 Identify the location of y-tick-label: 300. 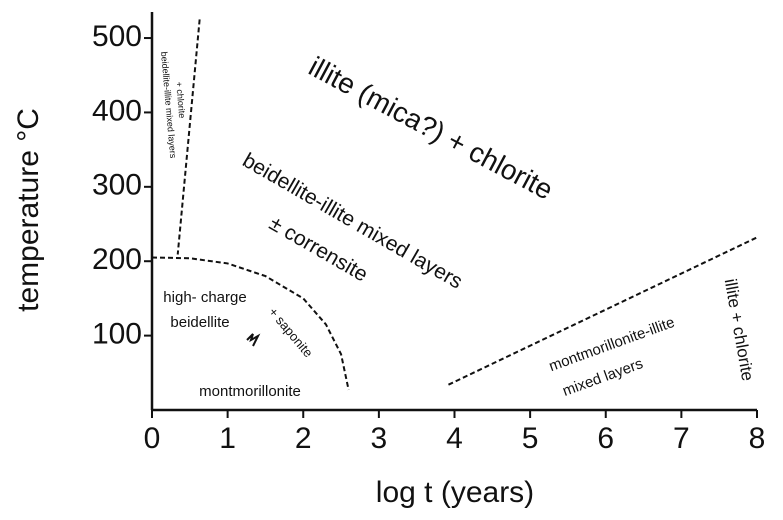
(117, 185).